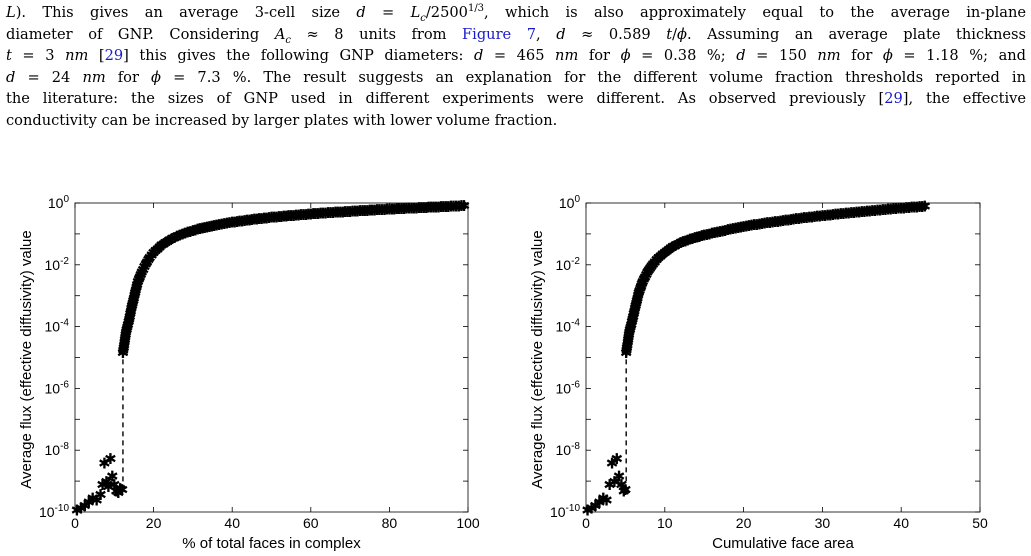 This screenshot has width=1031, height=556. Describe the element at coordinates (568, 264) in the screenshot. I see `y-tick-label: 10⁻²` at that location.